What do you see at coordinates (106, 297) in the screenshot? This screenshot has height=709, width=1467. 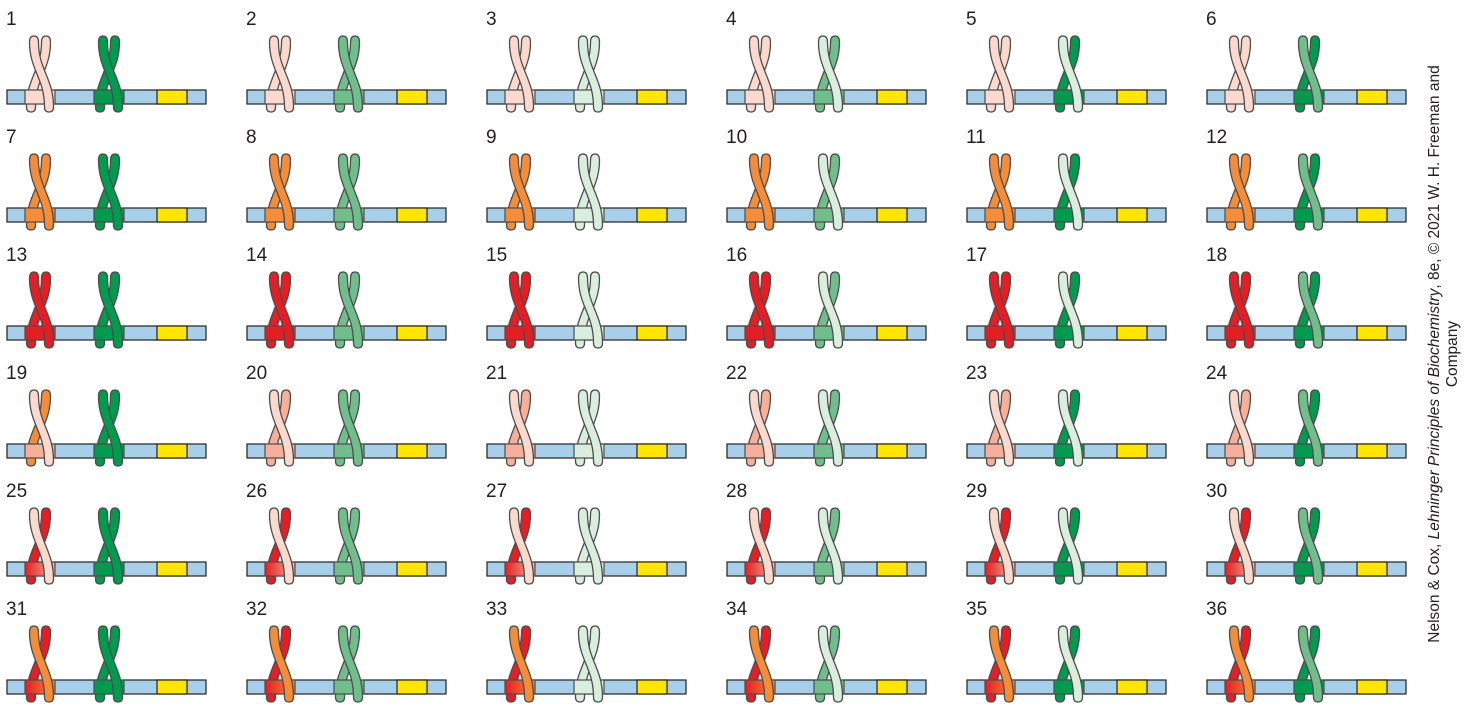 I see `cell-13: 13` at bounding box center [106, 297].